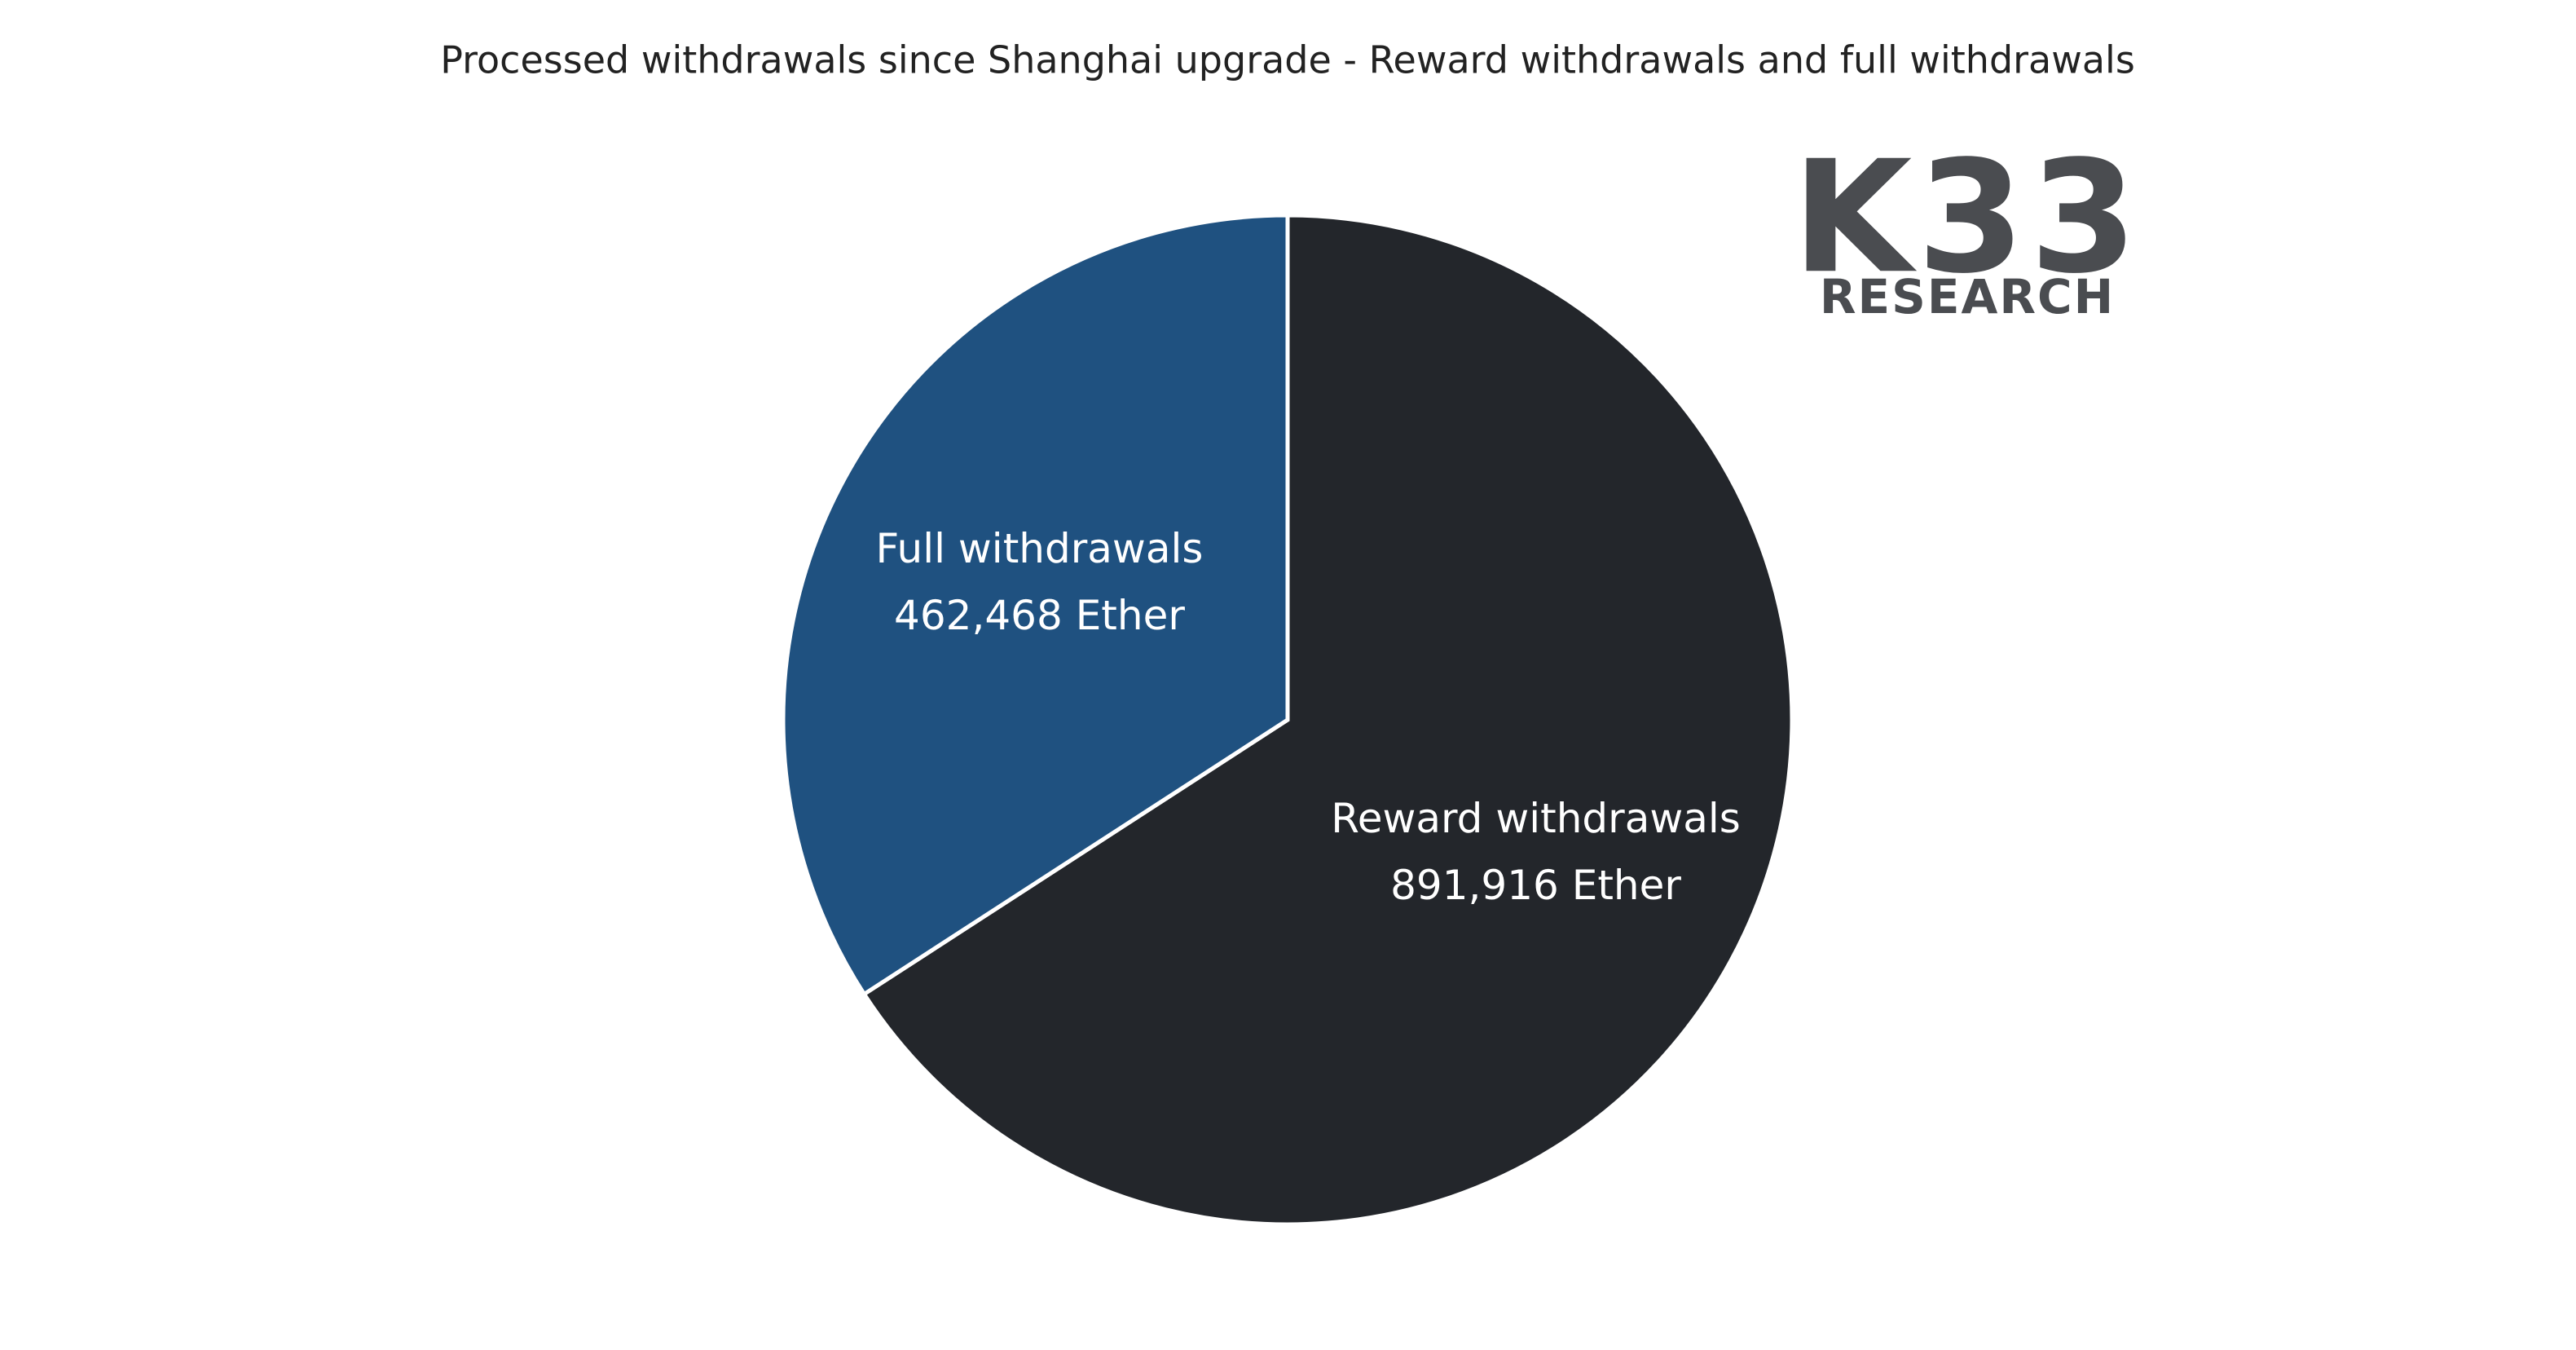  What do you see at coordinates (1536, 818) in the screenshot?
I see `slice-label: Reward withdrawals` at bounding box center [1536, 818].